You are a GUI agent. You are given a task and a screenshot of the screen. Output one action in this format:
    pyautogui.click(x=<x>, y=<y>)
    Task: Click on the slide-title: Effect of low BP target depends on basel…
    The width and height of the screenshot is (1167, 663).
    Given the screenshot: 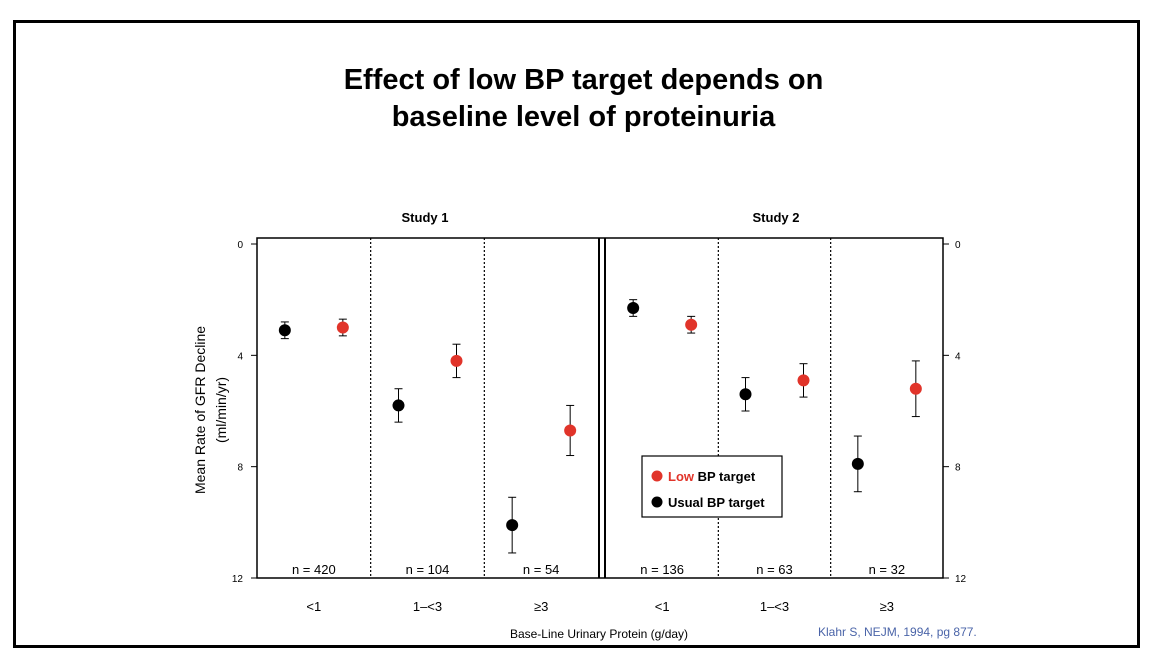 What is the action you would take?
    pyautogui.click(x=583, y=99)
    